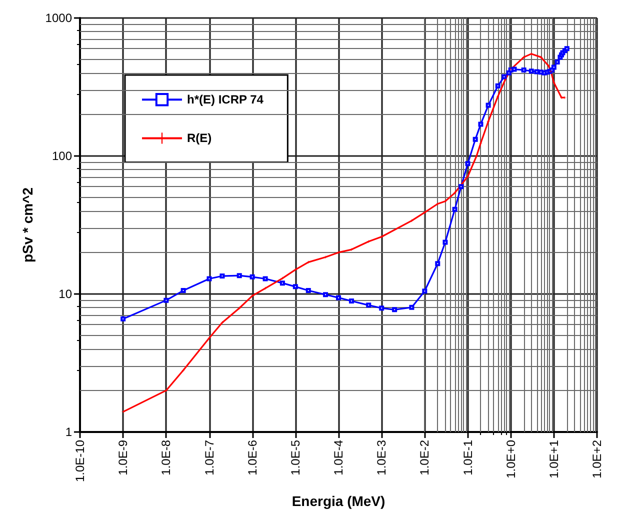 The width and height of the screenshot is (619, 527). What do you see at coordinates (58, 18) in the screenshot?
I see `y-tick-label: 1000` at bounding box center [58, 18].